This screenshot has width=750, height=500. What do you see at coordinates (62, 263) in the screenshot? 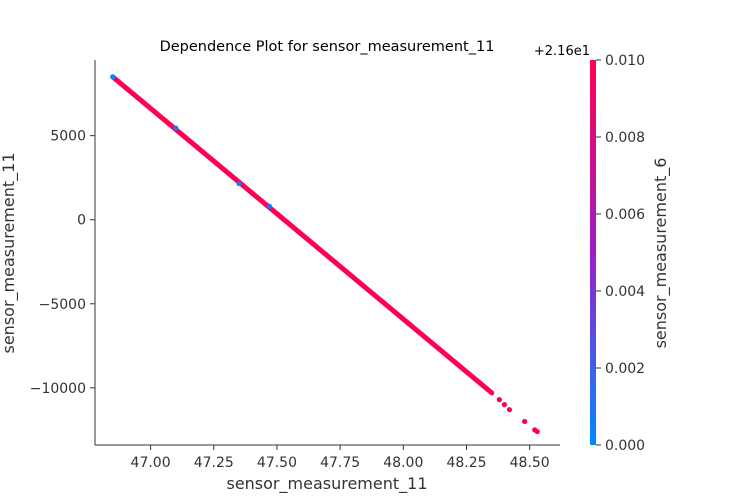
I see `y-axis-ticks: 5000 0 −5000 −10000` at bounding box center [62, 263].